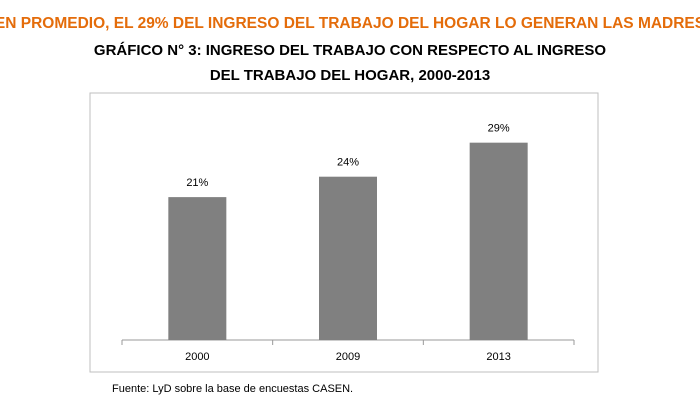 This screenshot has height=415, width=700. I want to click on data-label: 29%, so click(499, 129).